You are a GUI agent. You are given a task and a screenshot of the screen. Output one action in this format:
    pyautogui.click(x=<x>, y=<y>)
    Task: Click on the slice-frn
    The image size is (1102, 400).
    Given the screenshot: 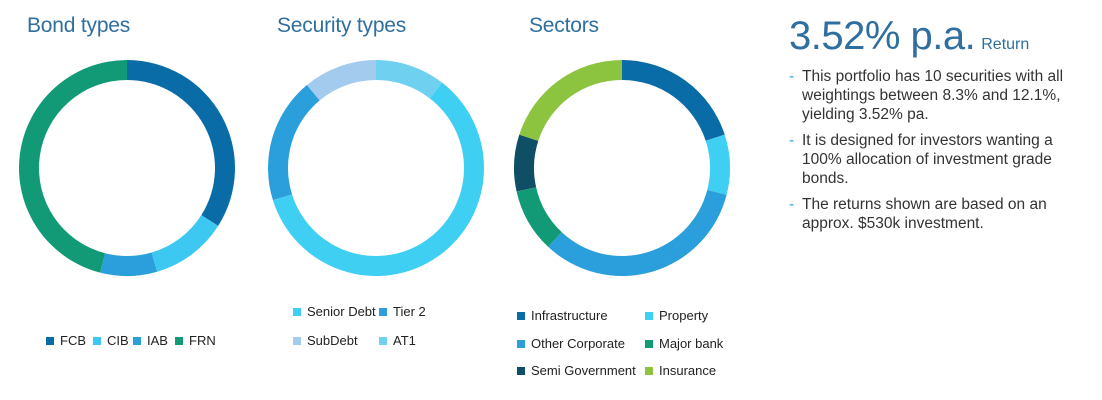 What is the action you would take?
    pyautogui.click(x=73, y=166)
    